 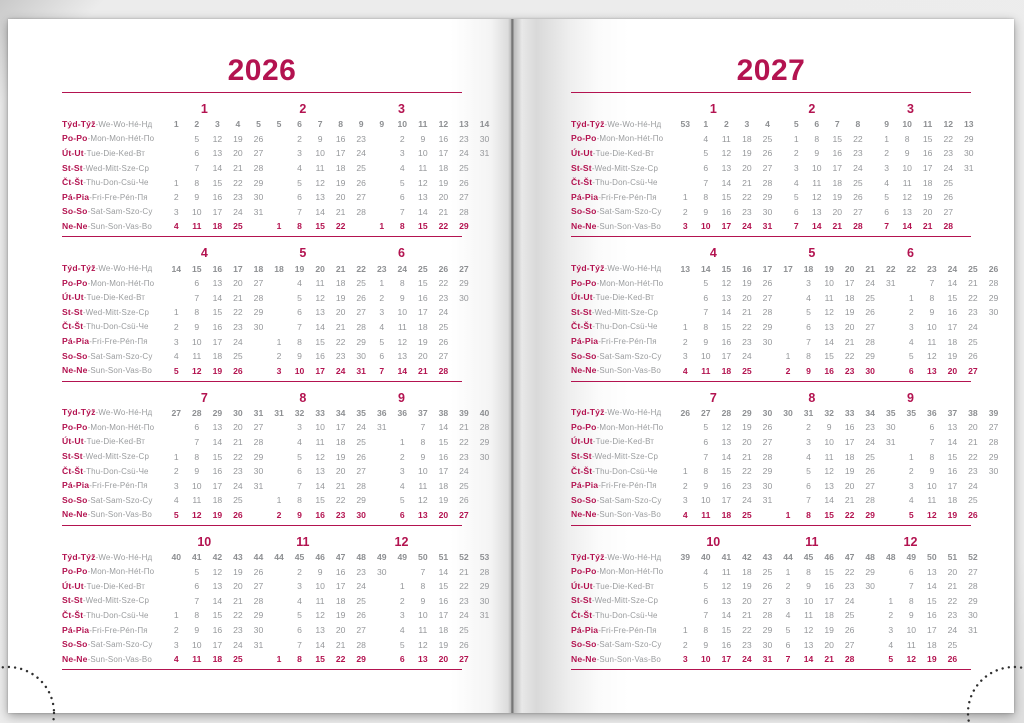 I want to click on row-label: Týd-Týž-We-Wo-Hé-Нд, so click(x=623, y=557).